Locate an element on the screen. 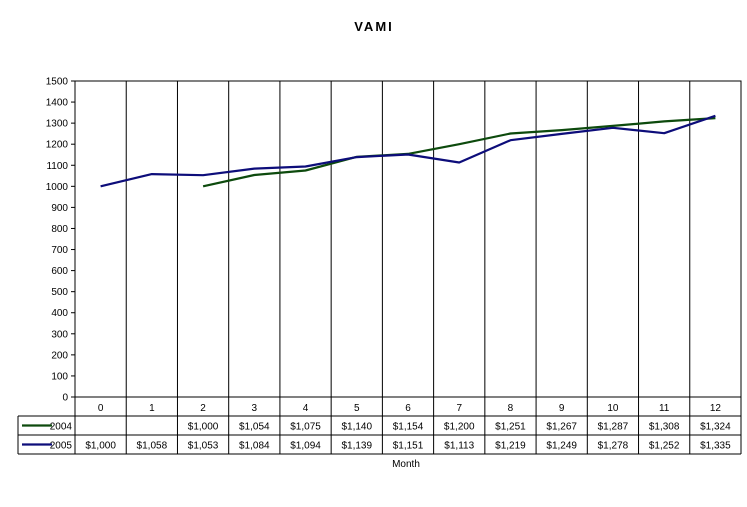 The height and width of the screenshot is (507, 747). data-label: $1,249 is located at coordinates (561, 446).